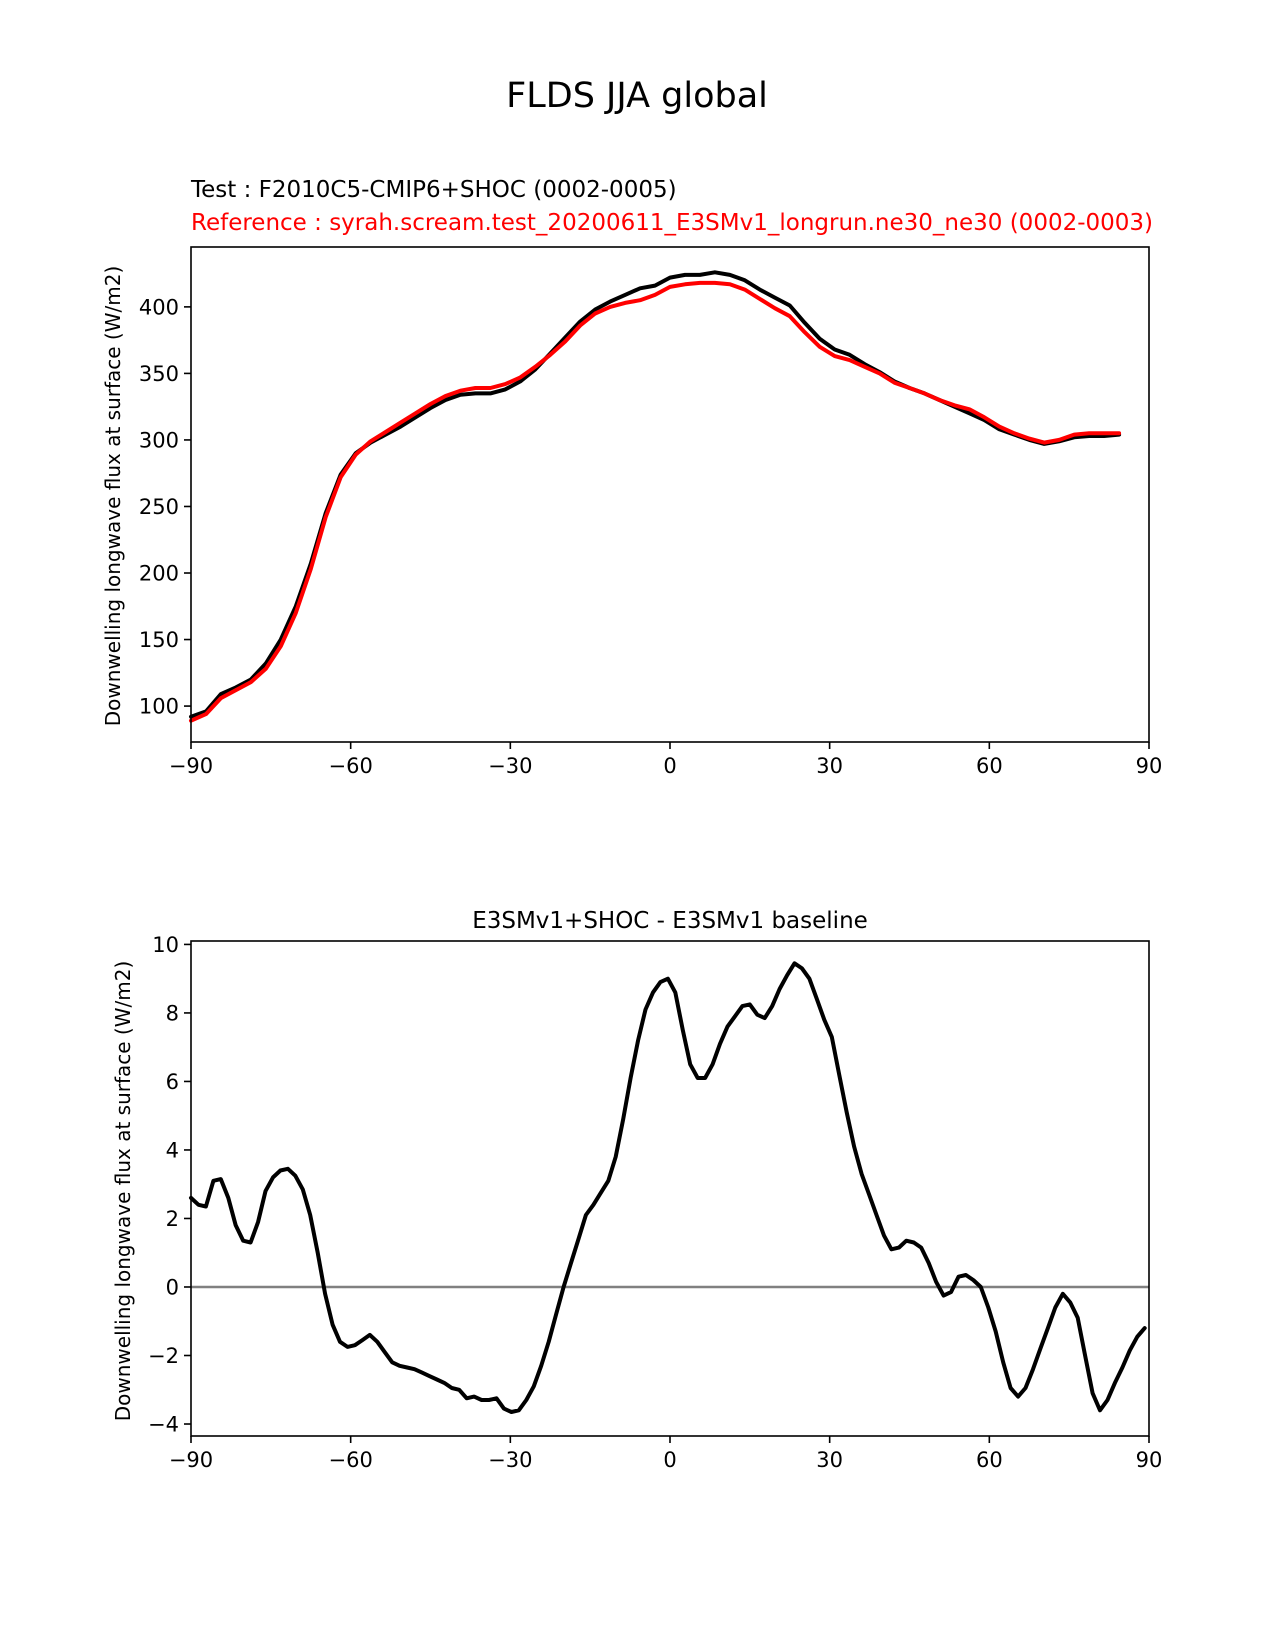  I want to click on y-tick-label: 350, so click(159, 374).